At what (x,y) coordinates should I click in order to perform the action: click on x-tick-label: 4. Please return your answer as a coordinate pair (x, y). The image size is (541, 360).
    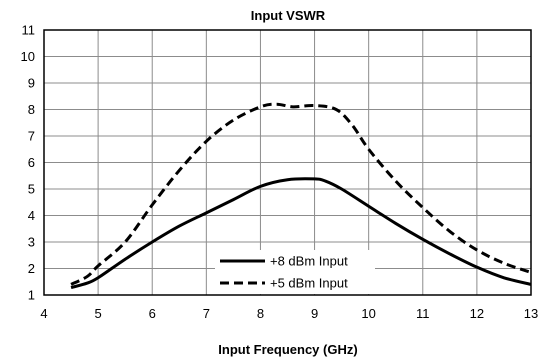
    Looking at the image, I should click on (43, 313).